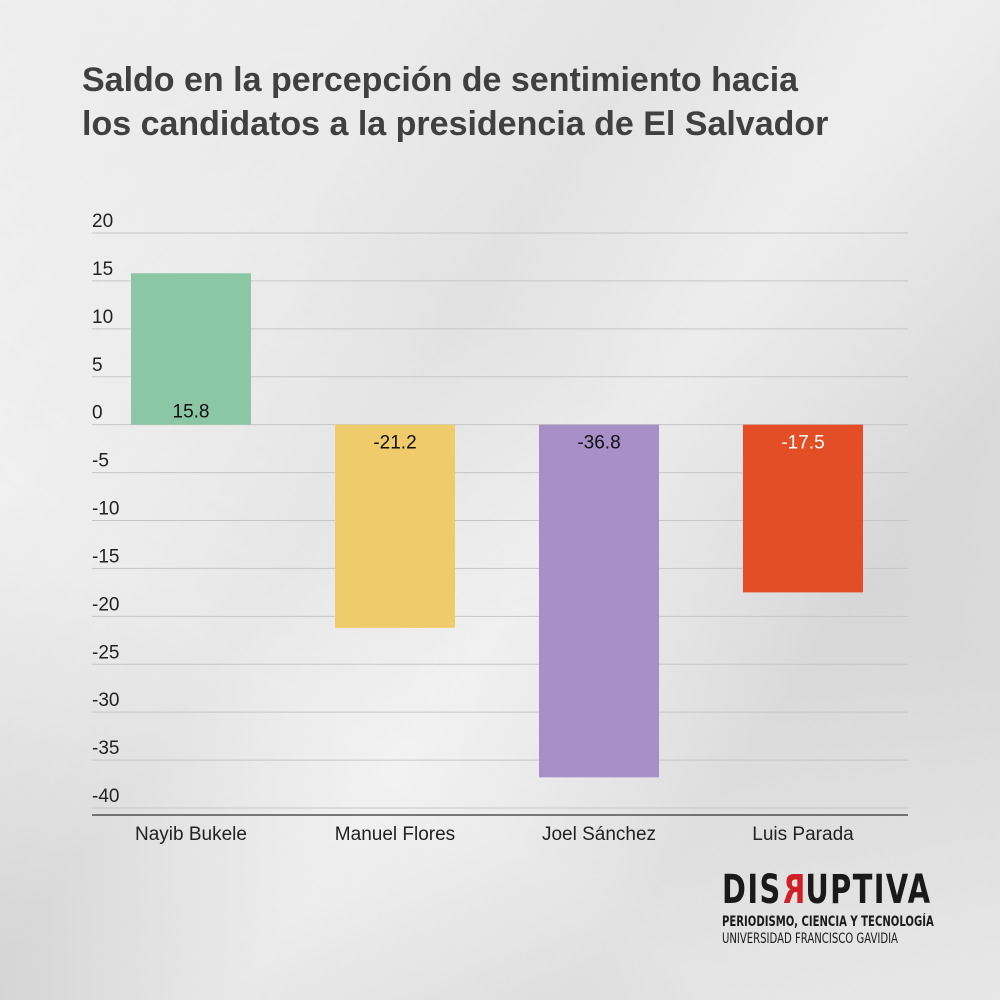 The width and height of the screenshot is (1000, 1000). Describe the element at coordinates (105, 748) in the screenshot. I see `y-tick-label: -35` at that location.